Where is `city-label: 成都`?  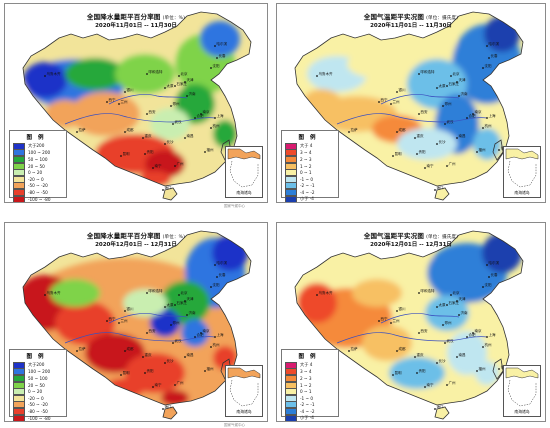 city-label: 成都 is located at coordinates (130, 129).